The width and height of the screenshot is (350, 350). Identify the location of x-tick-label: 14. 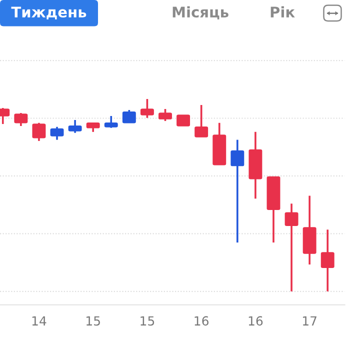
(39, 321).